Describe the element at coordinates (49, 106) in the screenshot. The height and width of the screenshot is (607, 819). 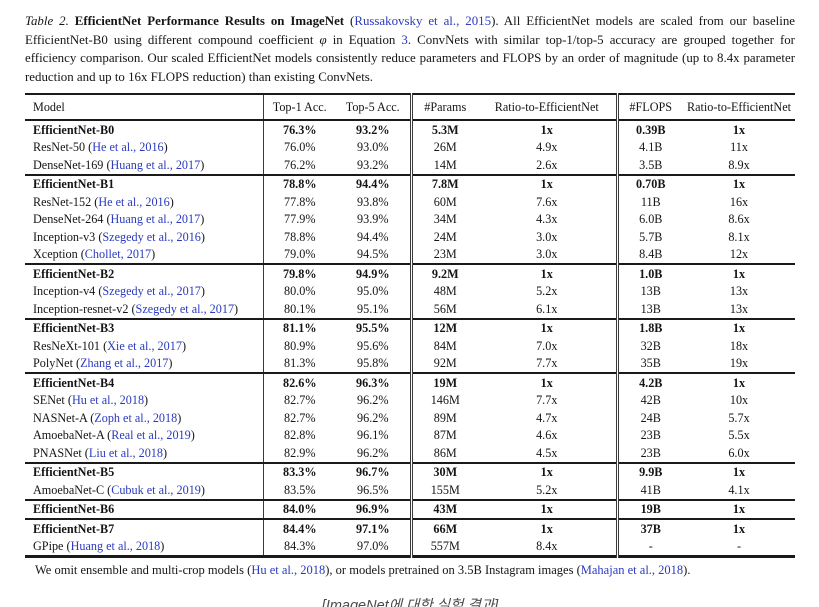
I see `column-header: Model` at that location.